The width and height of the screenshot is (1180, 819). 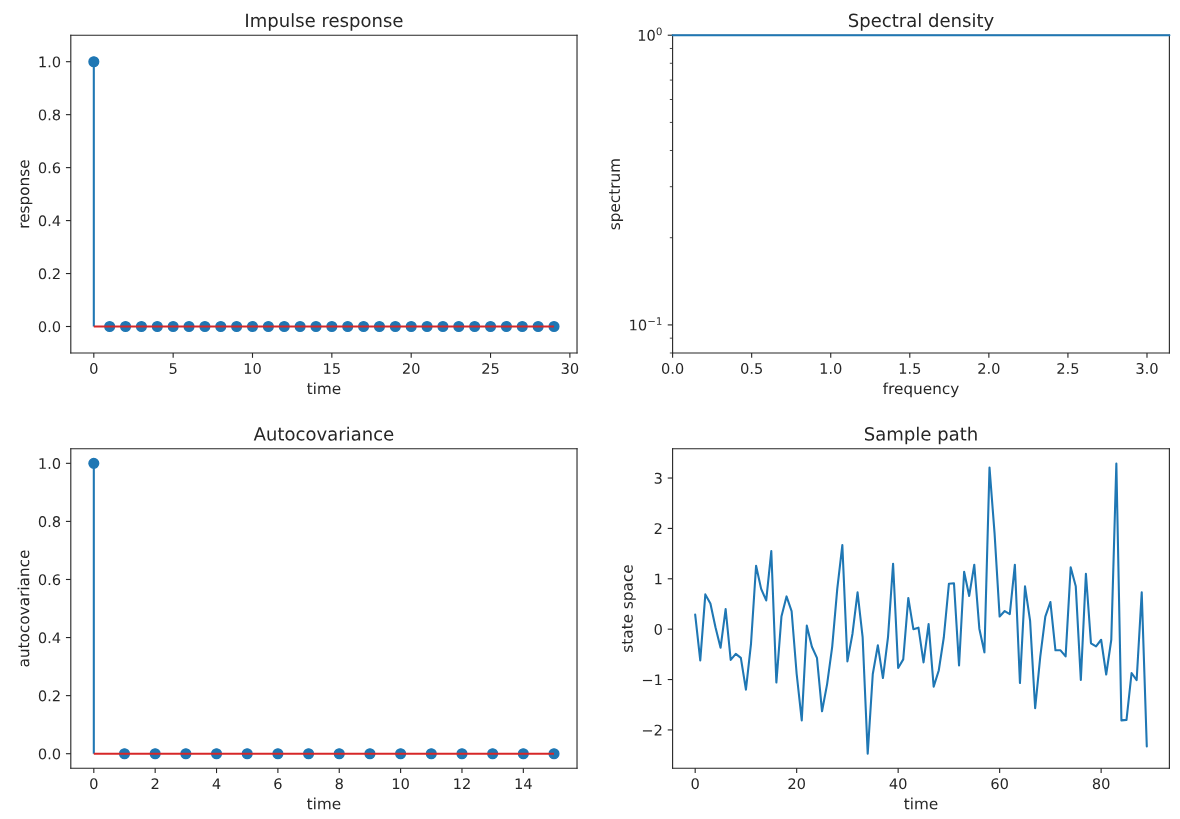 I want to click on y-tick-label: 2, so click(x=658, y=528).